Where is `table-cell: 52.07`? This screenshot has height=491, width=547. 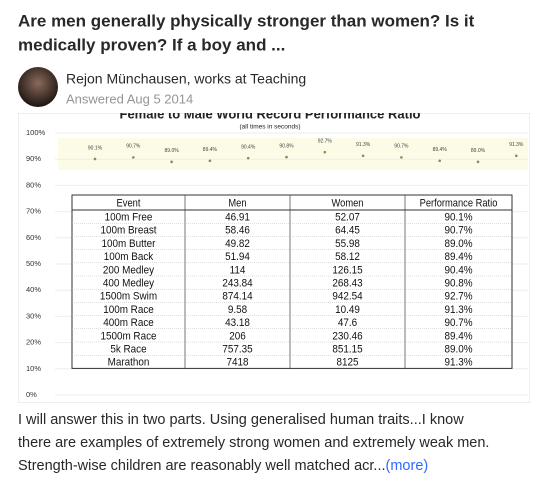
table-cell: 52.07 is located at coordinates (347, 218).